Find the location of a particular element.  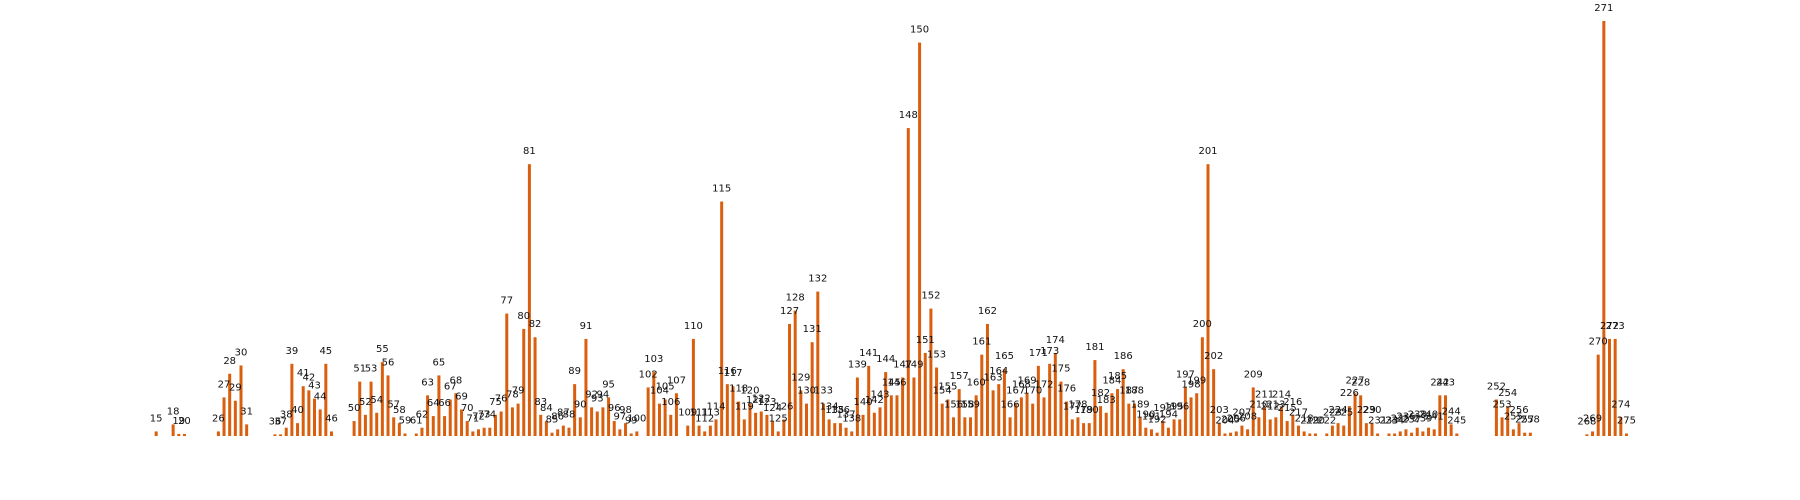

bar-label-155: 155 is located at coordinates (947, 386).